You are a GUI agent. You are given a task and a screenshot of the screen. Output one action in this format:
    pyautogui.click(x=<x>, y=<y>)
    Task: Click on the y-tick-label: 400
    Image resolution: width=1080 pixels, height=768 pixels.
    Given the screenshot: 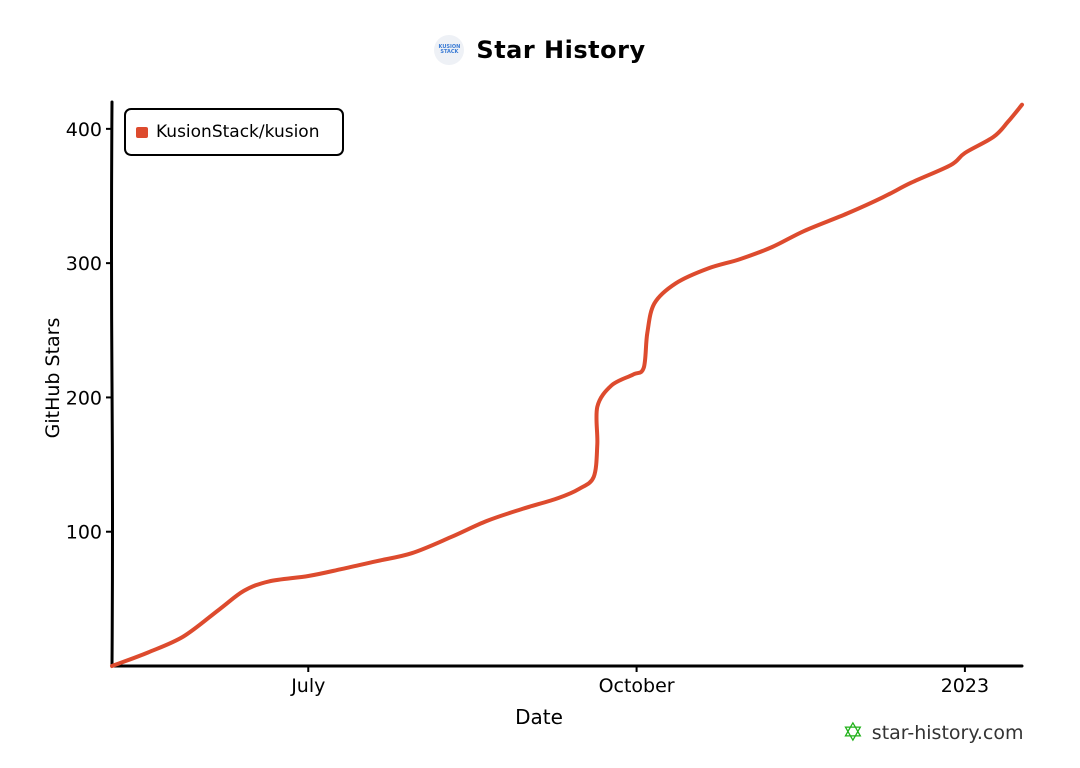 What is the action you would take?
    pyautogui.click(x=84, y=130)
    